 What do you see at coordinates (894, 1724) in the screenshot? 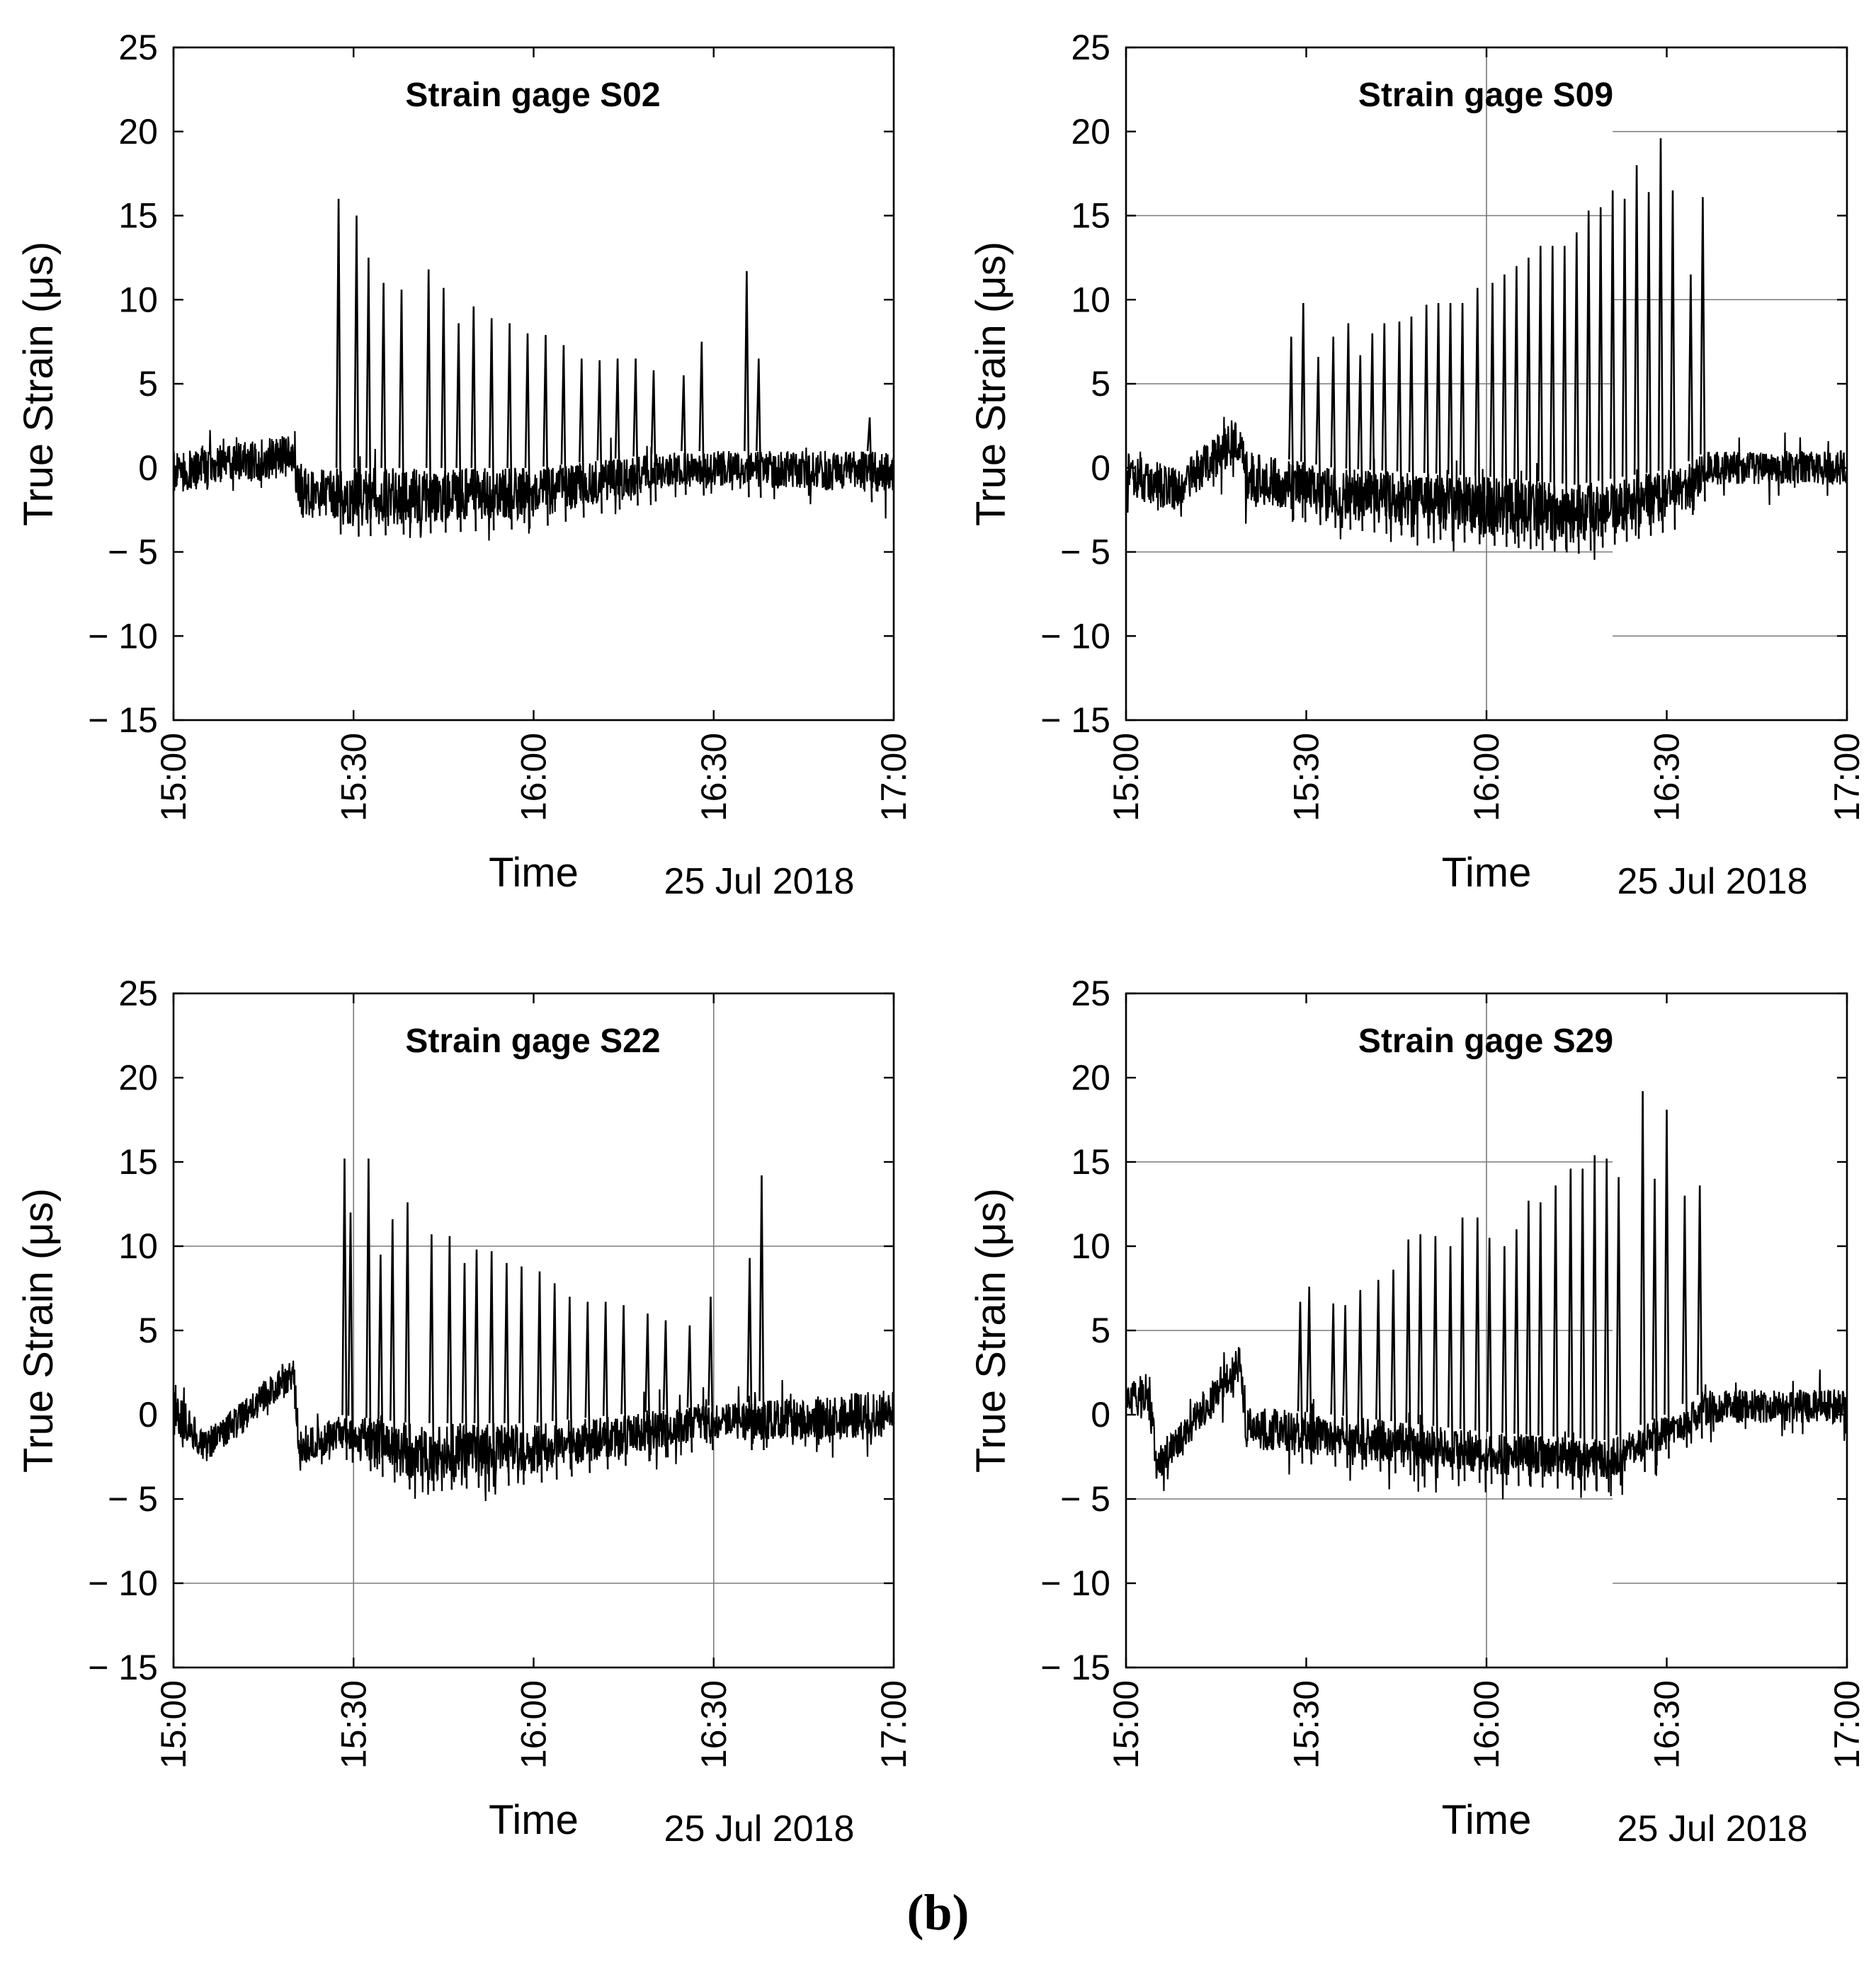
I see `x-tick-label: 17:00` at bounding box center [894, 1724].